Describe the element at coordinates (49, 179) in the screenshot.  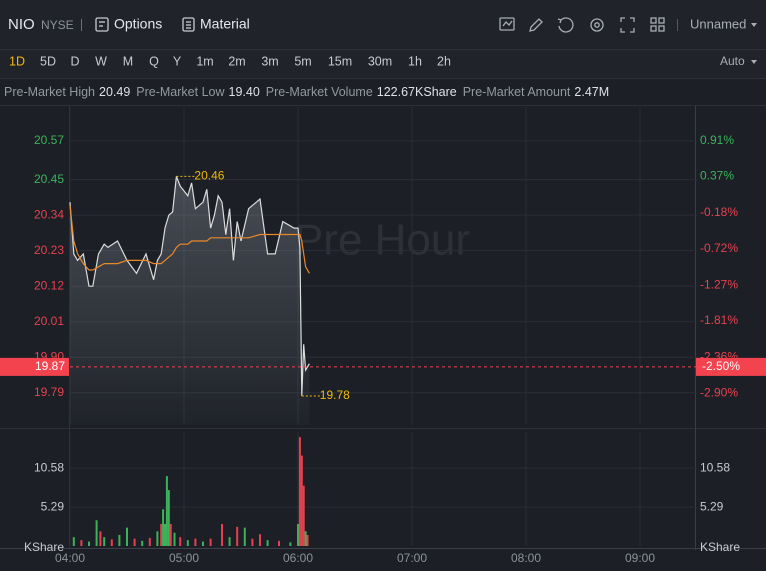
I see `y-tick-label: 20.45` at that location.